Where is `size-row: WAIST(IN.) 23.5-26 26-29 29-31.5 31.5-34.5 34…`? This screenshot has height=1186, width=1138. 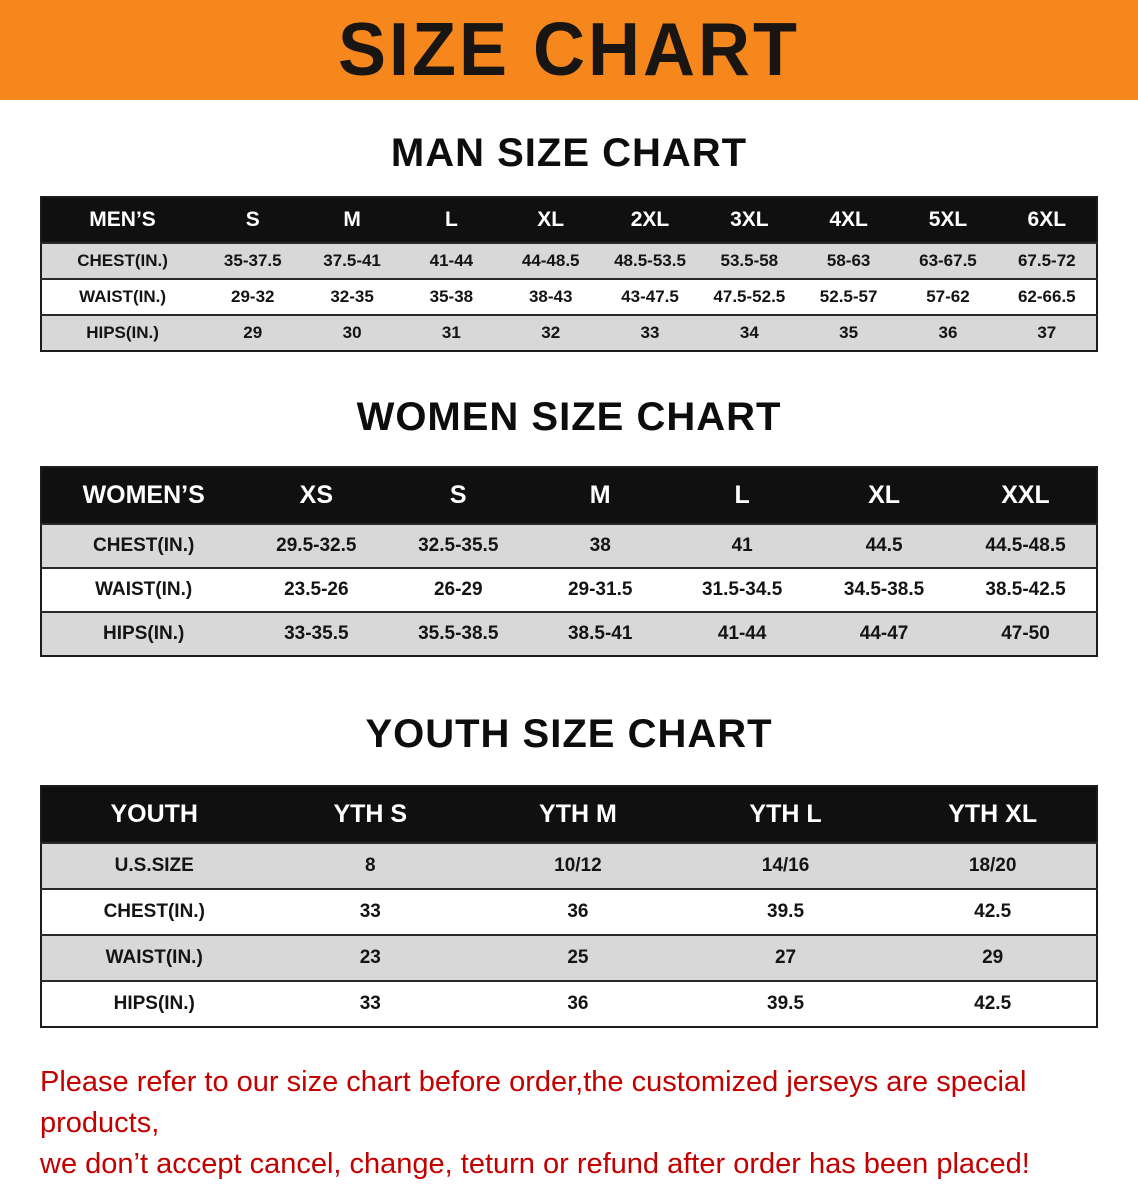
size-row: WAIST(IN.) 23.5-26 26-29 29-31.5 31.5-34.5 34… is located at coordinates (569, 590).